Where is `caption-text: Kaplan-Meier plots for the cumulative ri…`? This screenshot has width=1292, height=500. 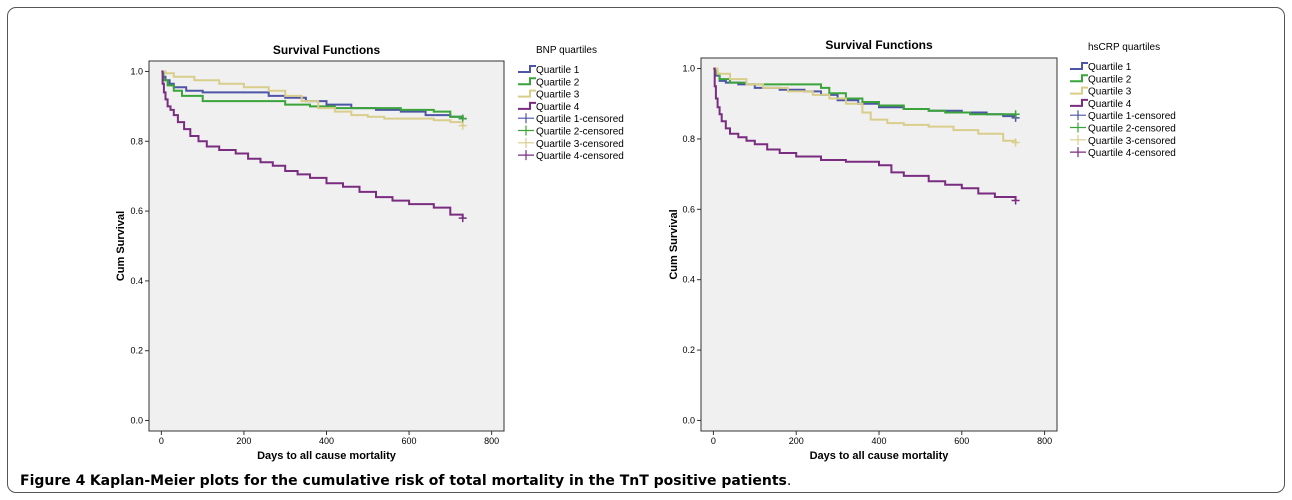
caption-text: Kaplan-Meier plots for the cumulative ri… is located at coordinates (438, 481).